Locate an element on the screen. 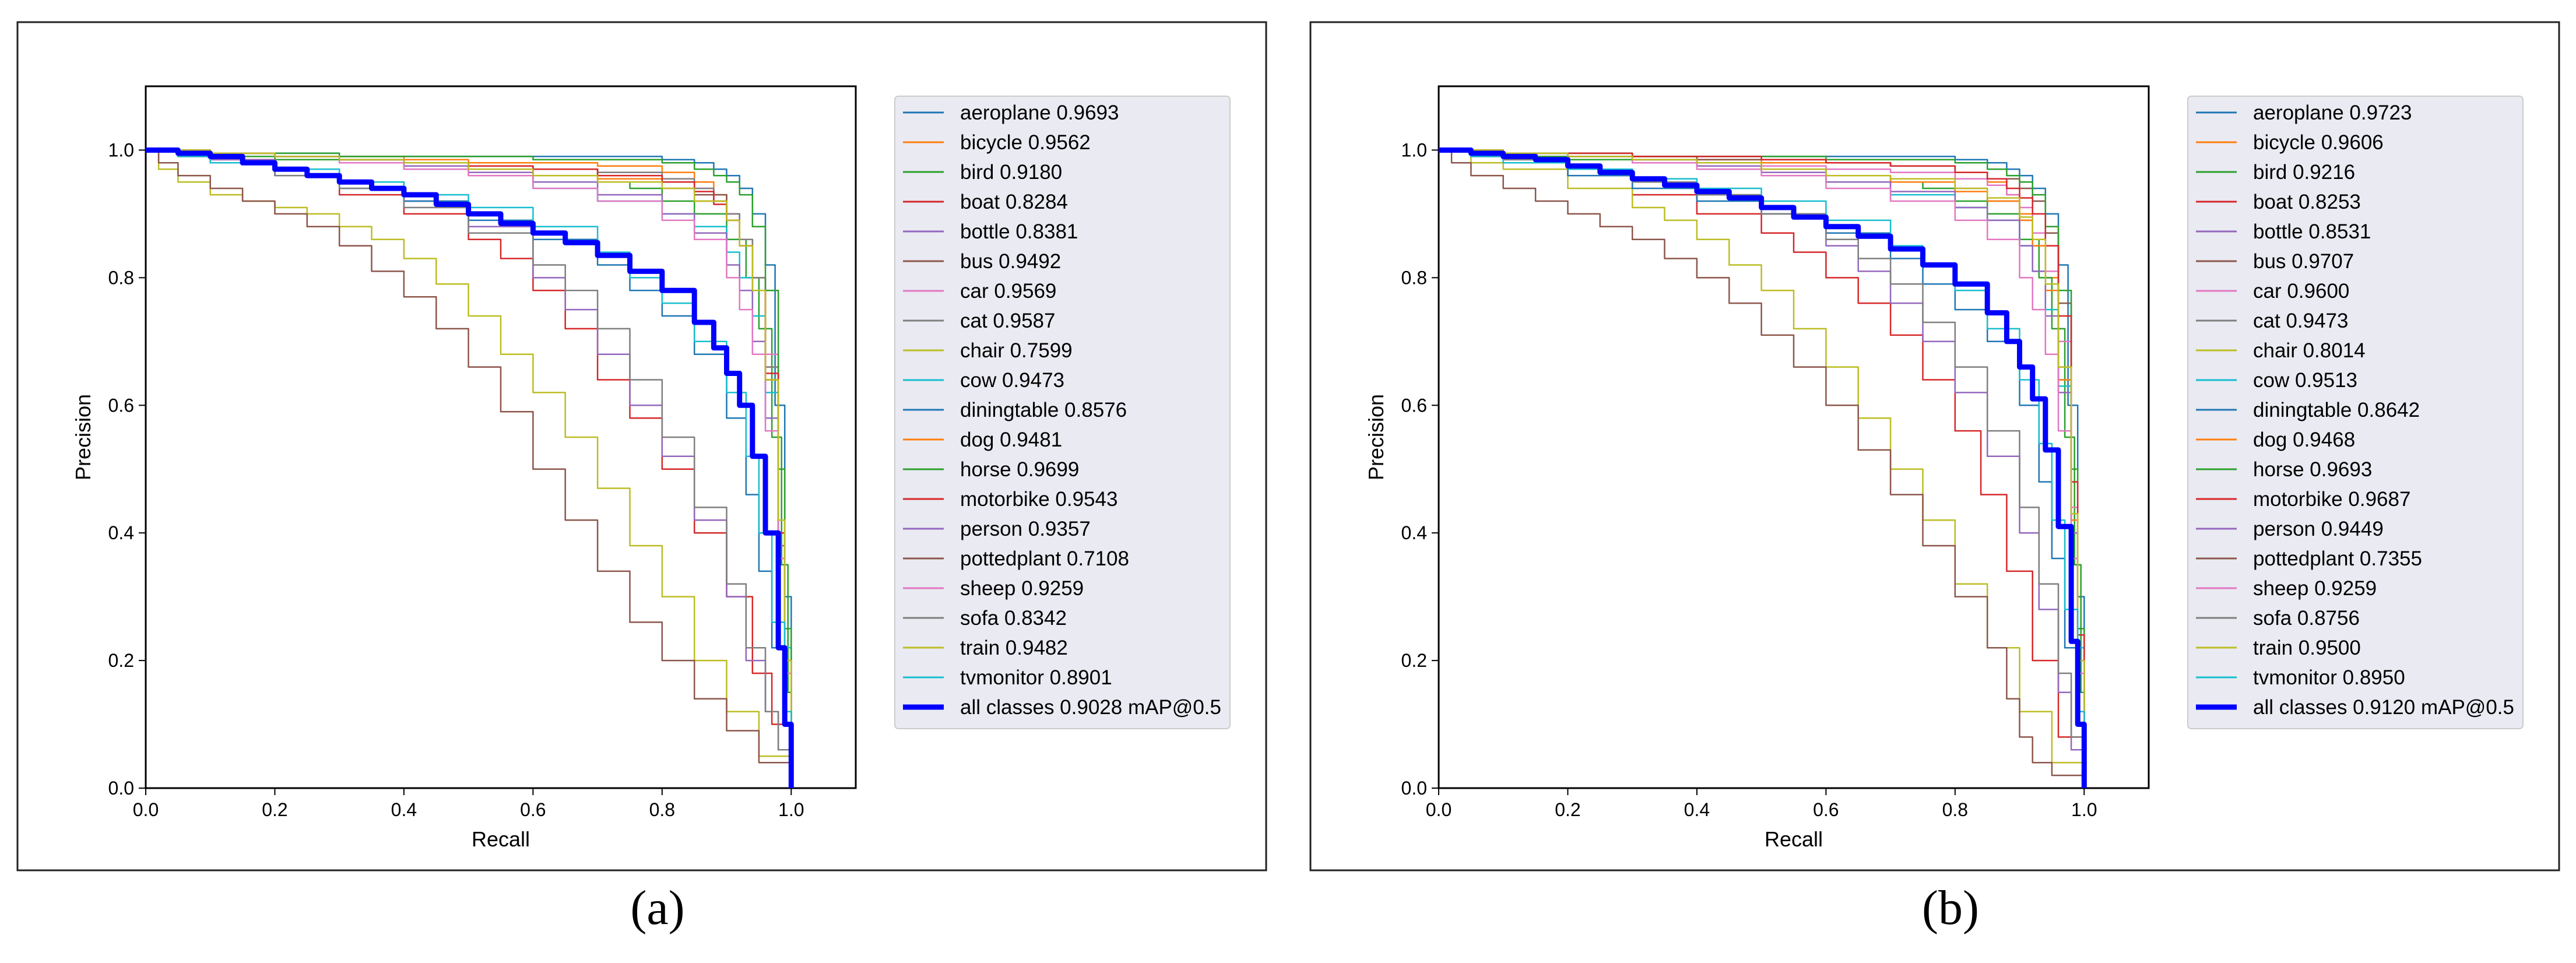  legend-entry: all classes 0.9120 mAP@0.5 is located at coordinates (2383, 707).